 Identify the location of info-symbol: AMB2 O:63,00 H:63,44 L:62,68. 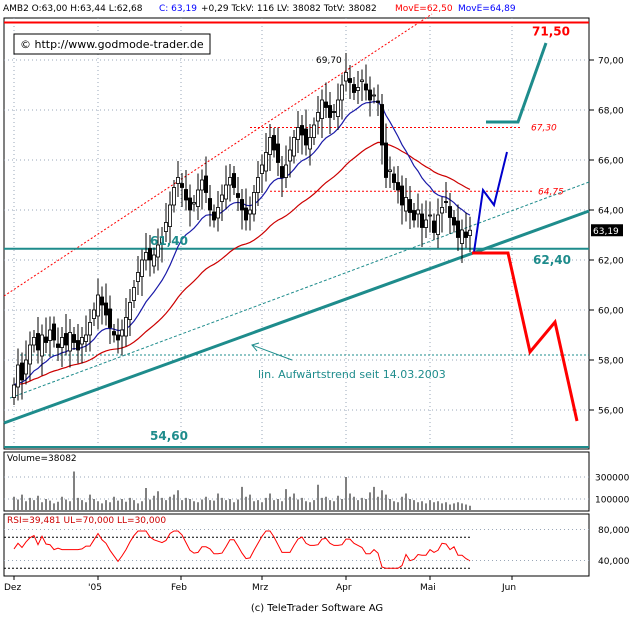
(73, 9).